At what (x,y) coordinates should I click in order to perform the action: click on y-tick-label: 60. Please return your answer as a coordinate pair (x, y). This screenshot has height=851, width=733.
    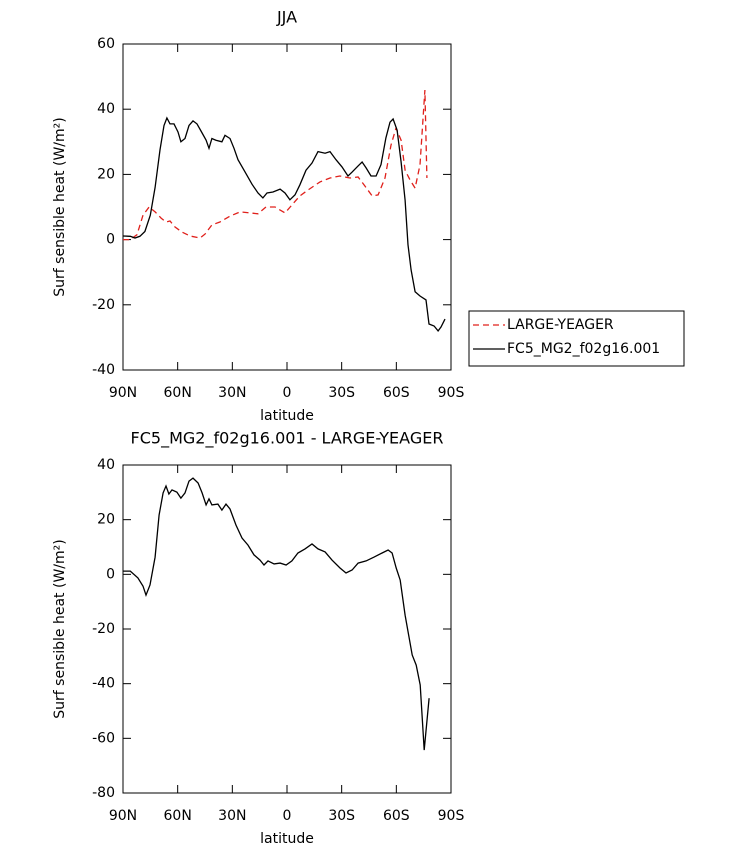
    Looking at the image, I should click on (106, 44).